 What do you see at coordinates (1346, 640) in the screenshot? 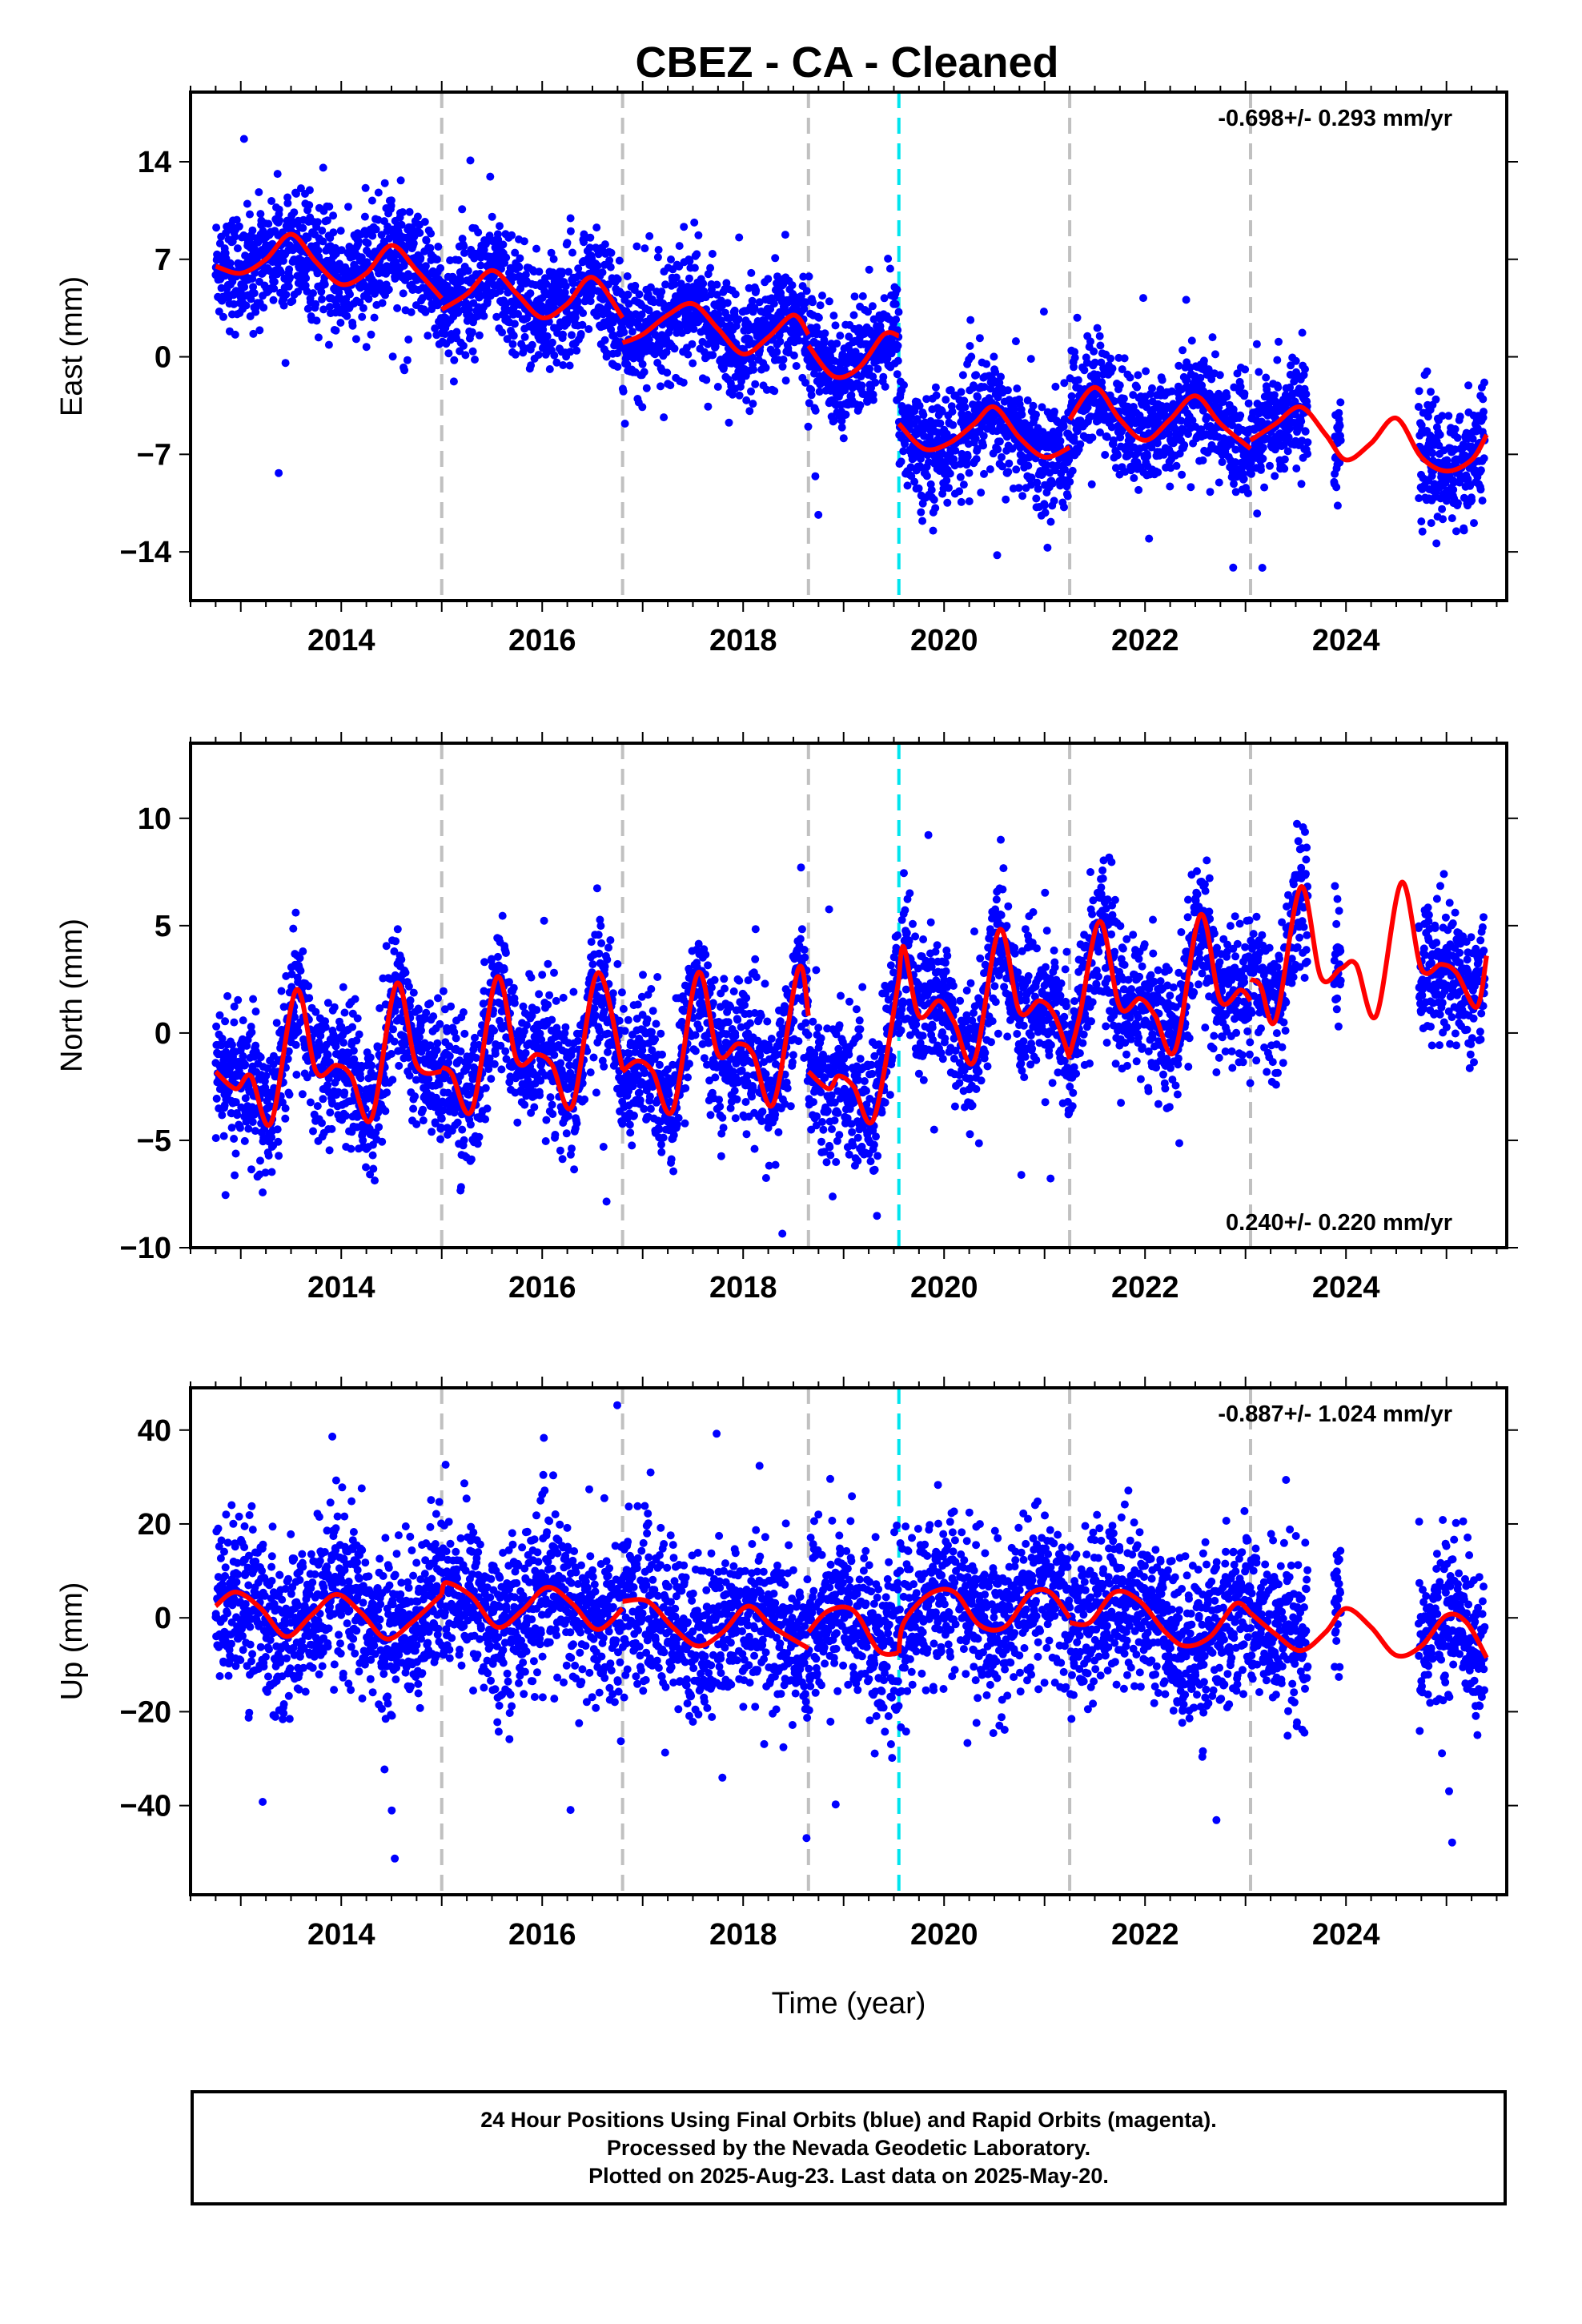
I see `east-xtick-label: 2024` at bounding box center [1346, 640].